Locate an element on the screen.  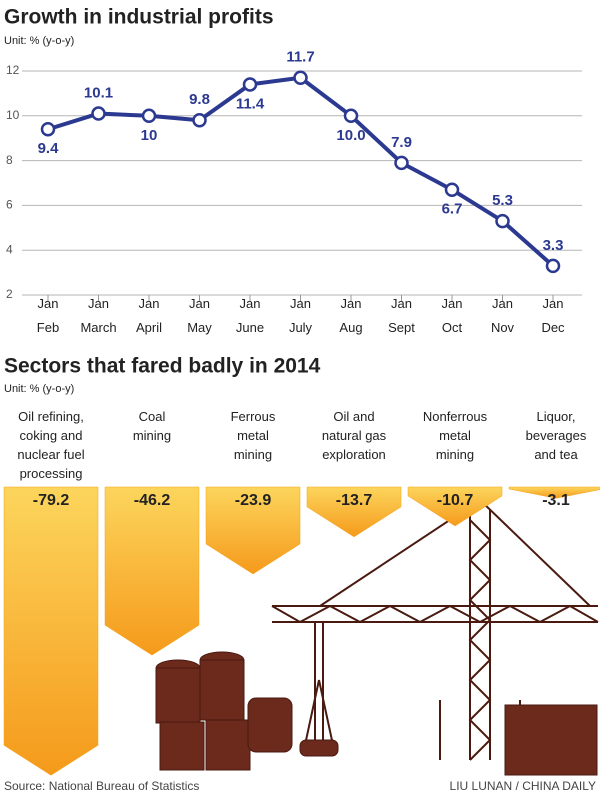
data-label: 10.0 is located at coordinates (350, 135).